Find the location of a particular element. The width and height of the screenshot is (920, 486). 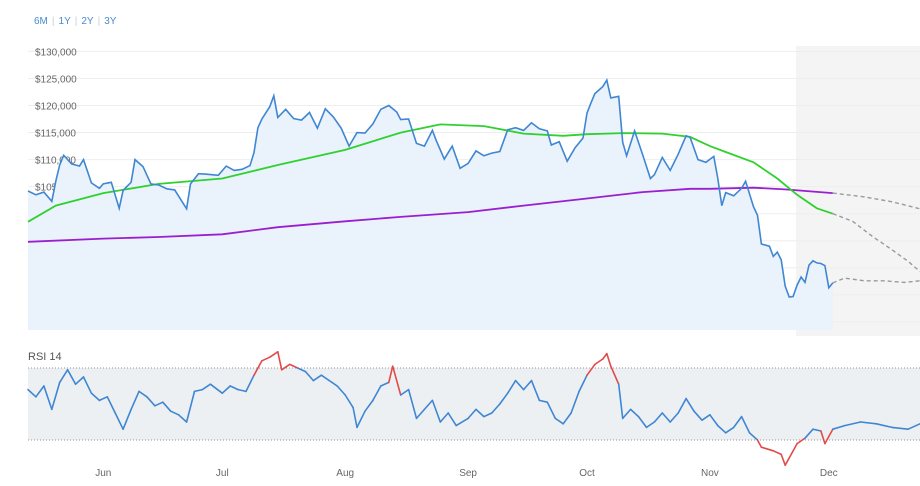

x-tick-label: Jun is located at coordinates (103, 473).